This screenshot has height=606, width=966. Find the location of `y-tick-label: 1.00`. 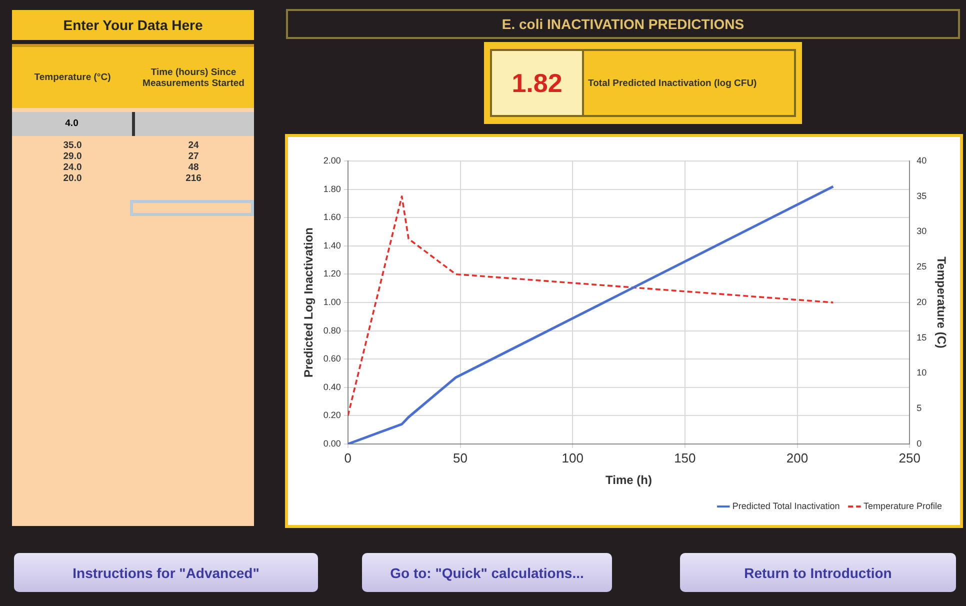

y-tick-label: 1.00 is located at coordinates (332, 301).